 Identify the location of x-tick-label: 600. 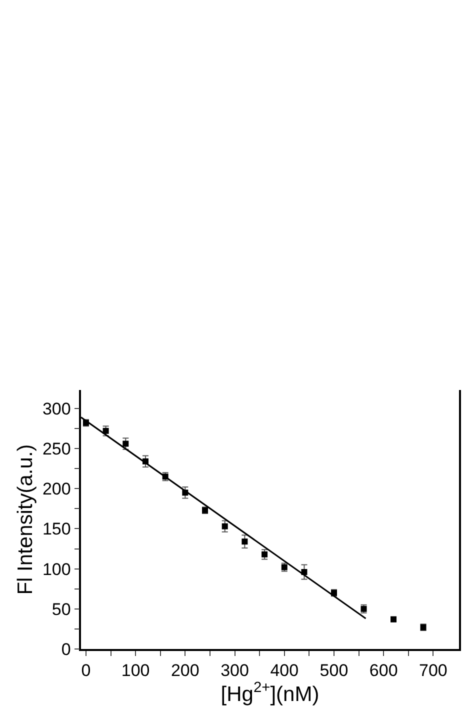
(383, 670).